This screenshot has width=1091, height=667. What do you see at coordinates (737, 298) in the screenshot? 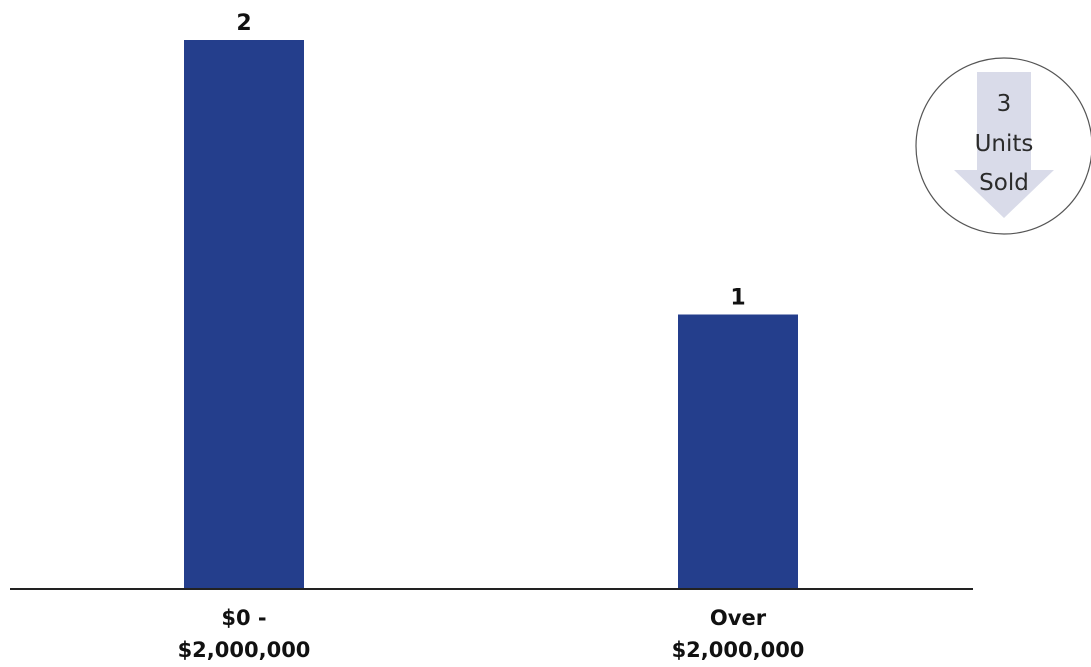
I see `data-label-2: 1` at bounding box center [737, 298].